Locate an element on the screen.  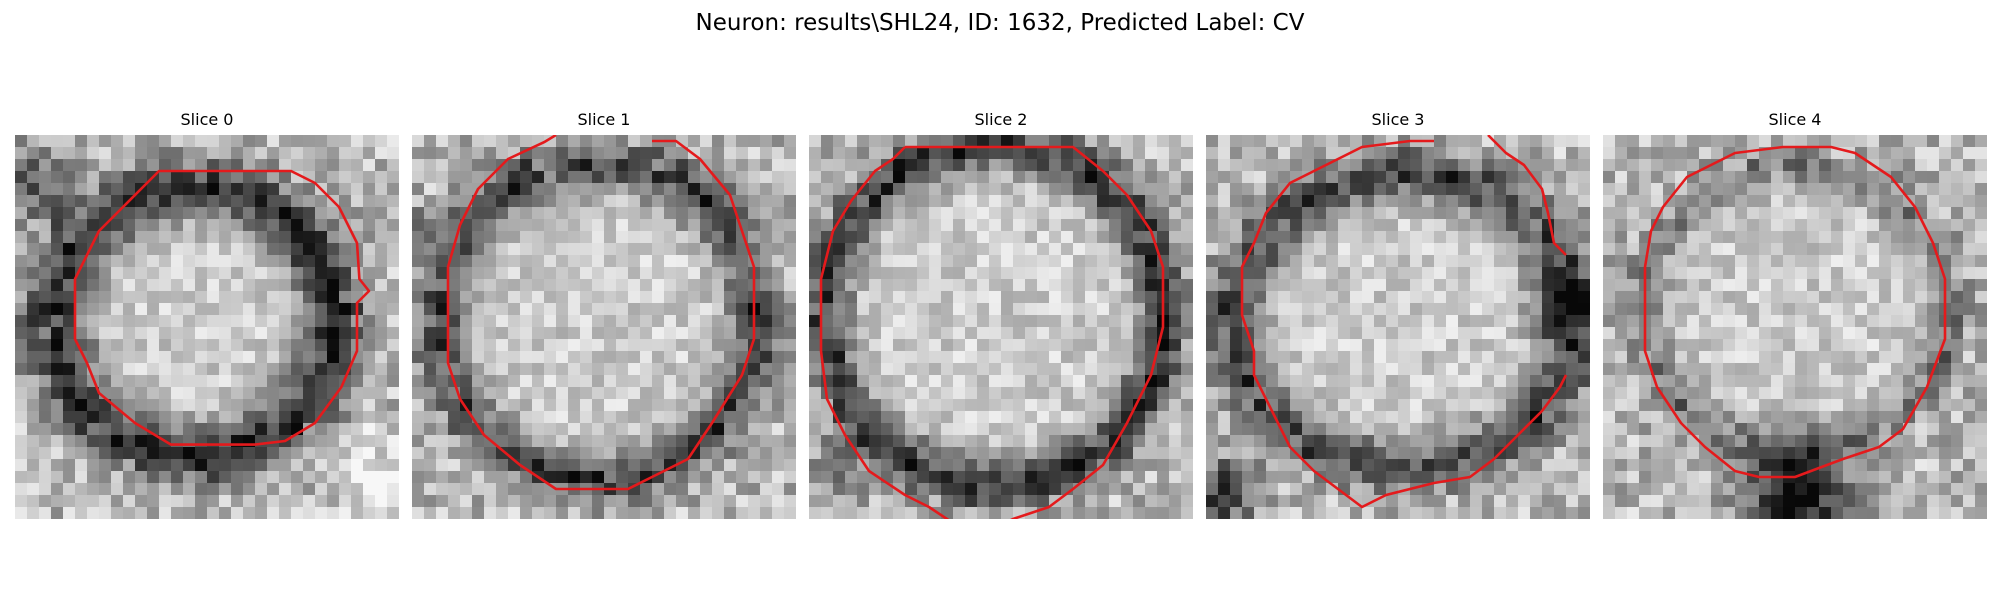
slice-title-4: Slice 4 is located at coordinates (1795, 119).